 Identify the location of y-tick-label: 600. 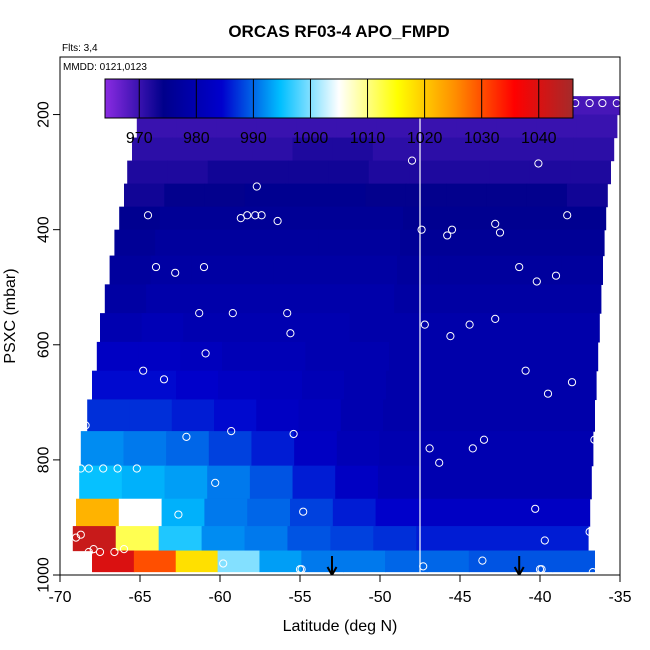
(44, 344).